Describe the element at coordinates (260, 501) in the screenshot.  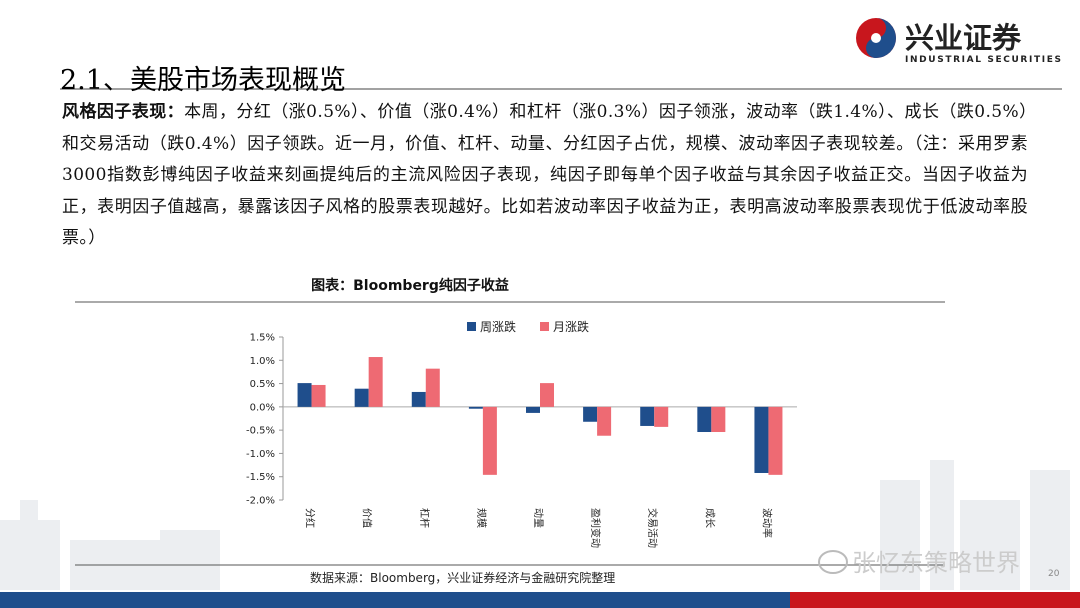
I see `y-tick-label: -2.0%` at that location.